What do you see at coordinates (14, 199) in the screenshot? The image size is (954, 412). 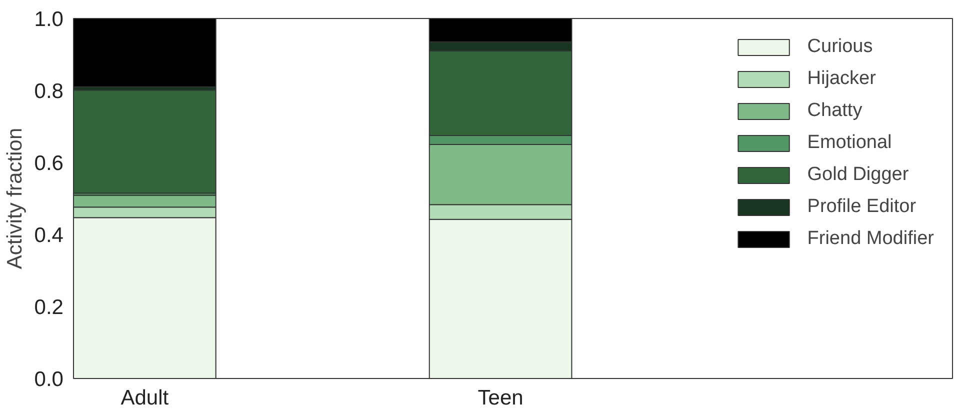 I see `y-axis-title: Activity fraction` at bounding box center [14, 199].